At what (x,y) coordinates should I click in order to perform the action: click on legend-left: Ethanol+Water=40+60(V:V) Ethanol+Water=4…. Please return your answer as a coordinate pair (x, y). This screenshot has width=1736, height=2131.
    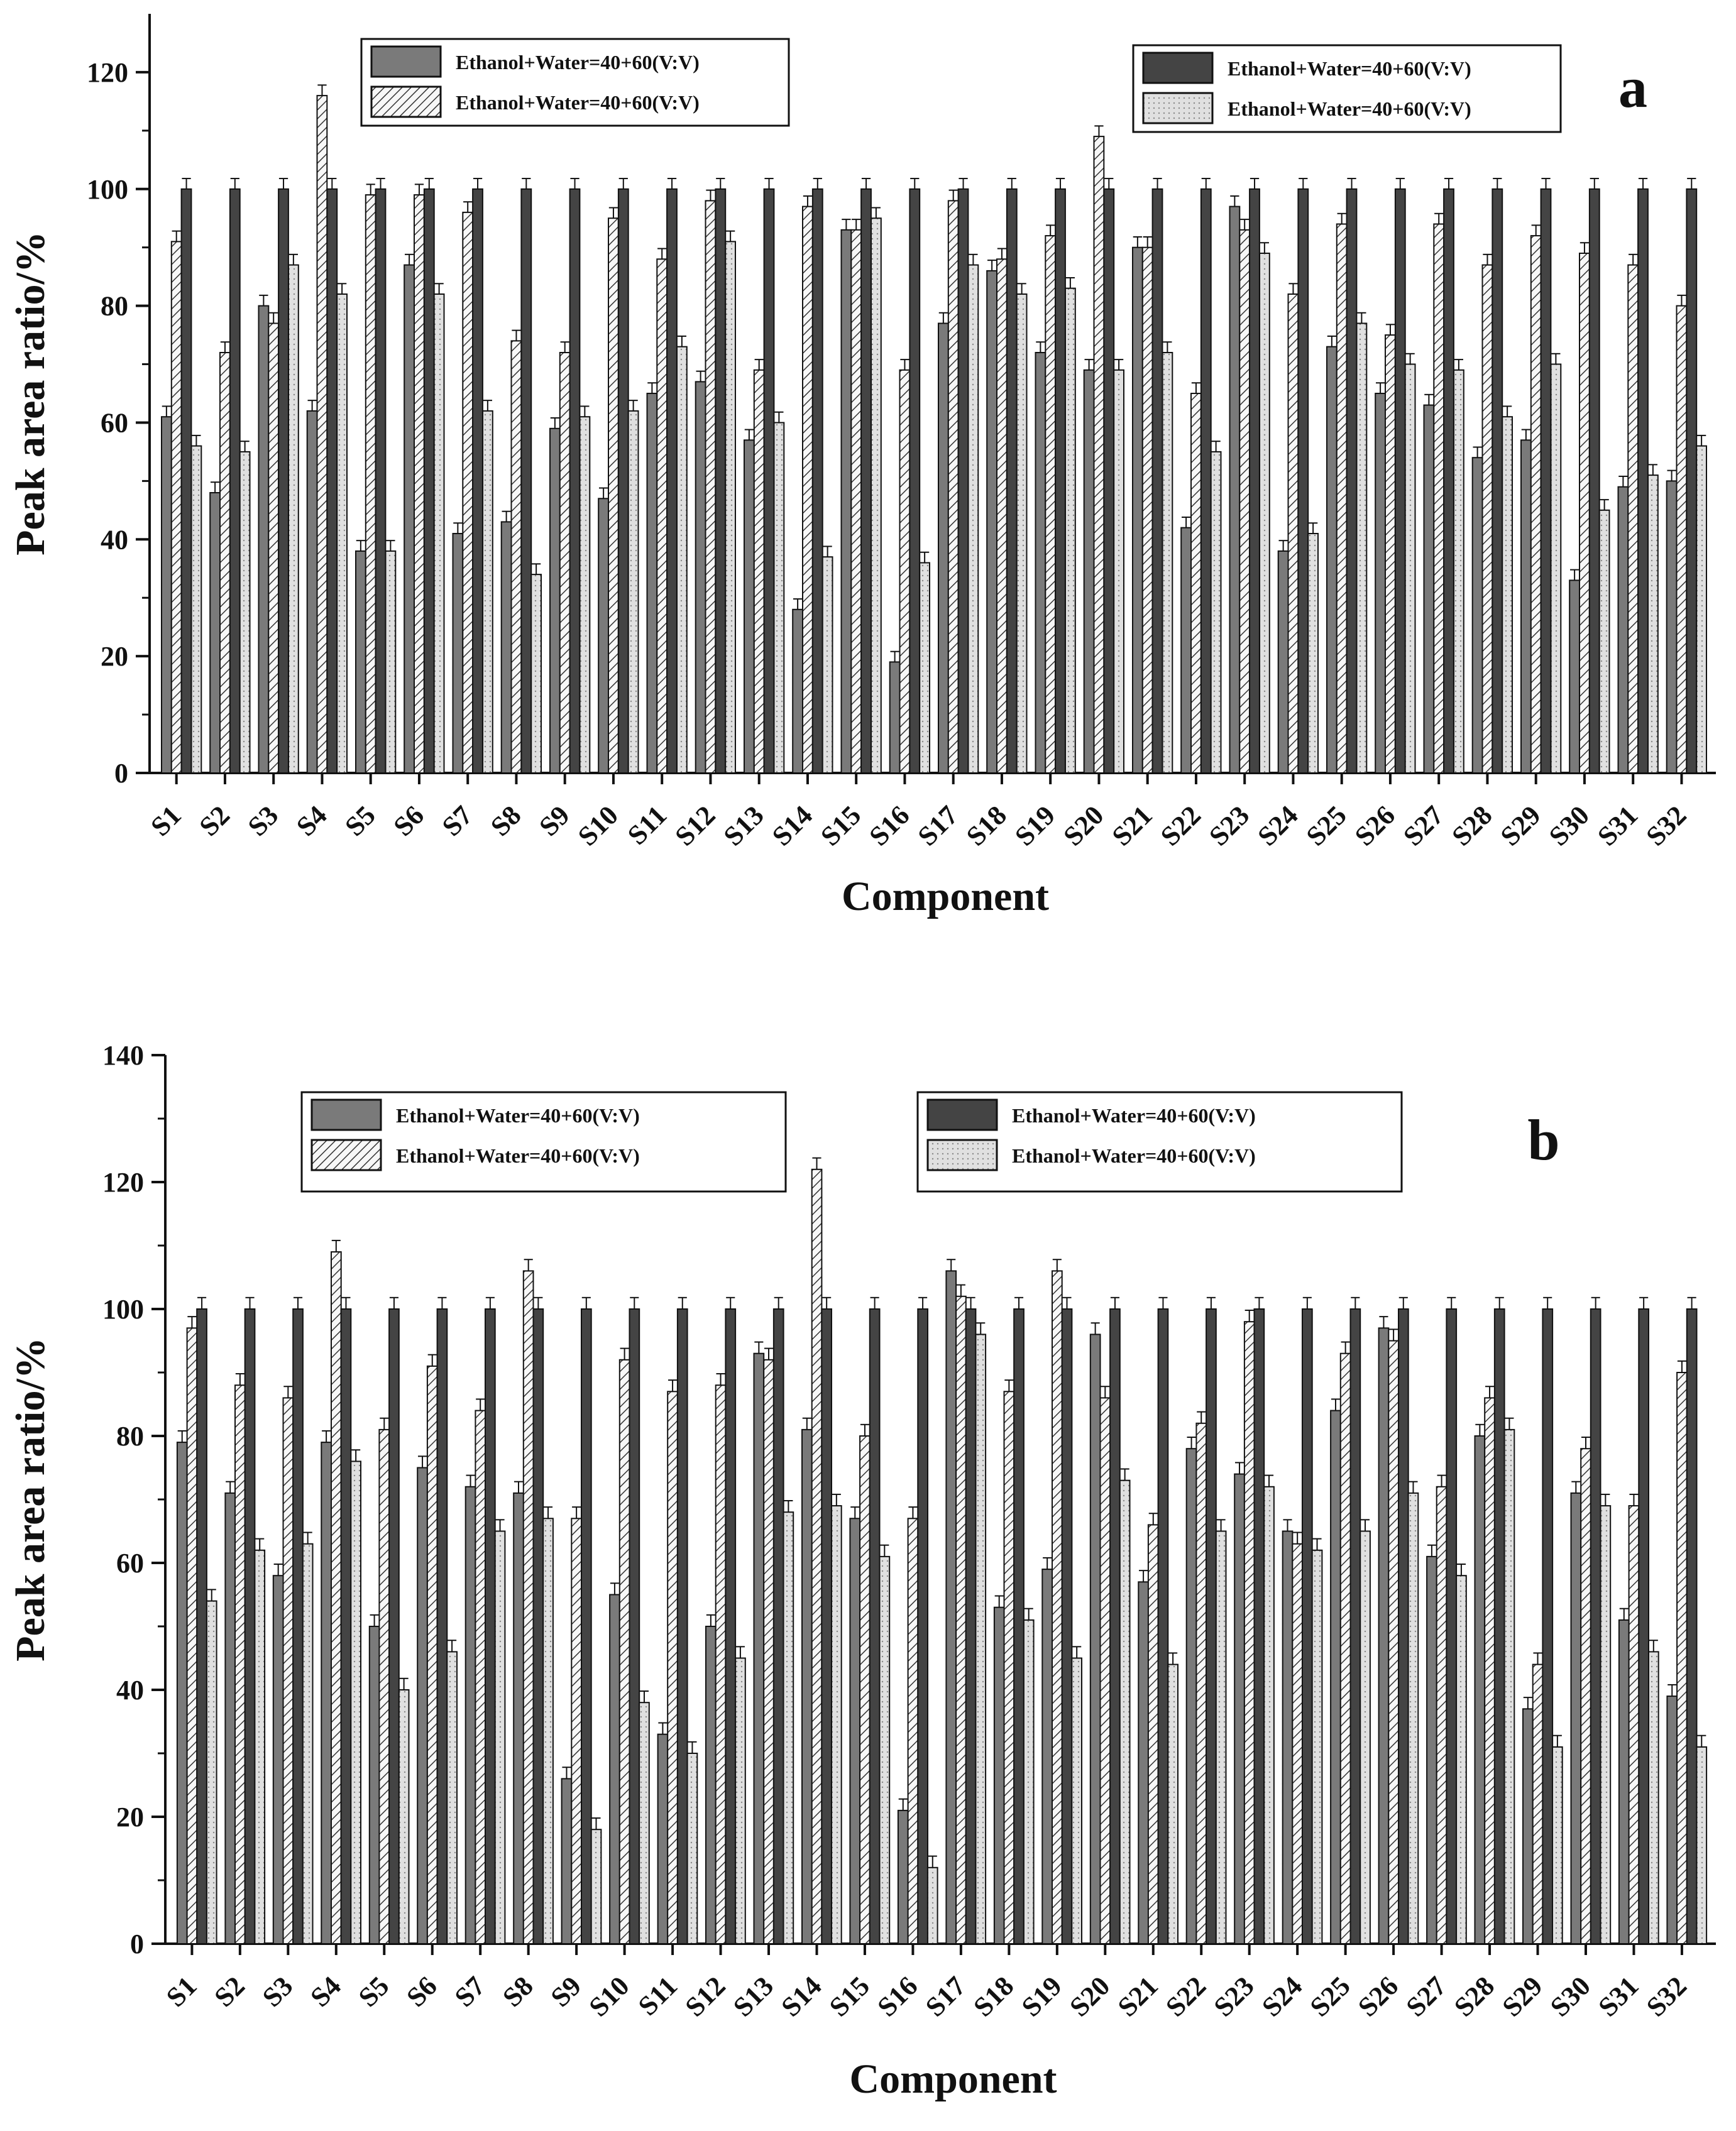
    Looking at the image, I should click on (544, 1142).